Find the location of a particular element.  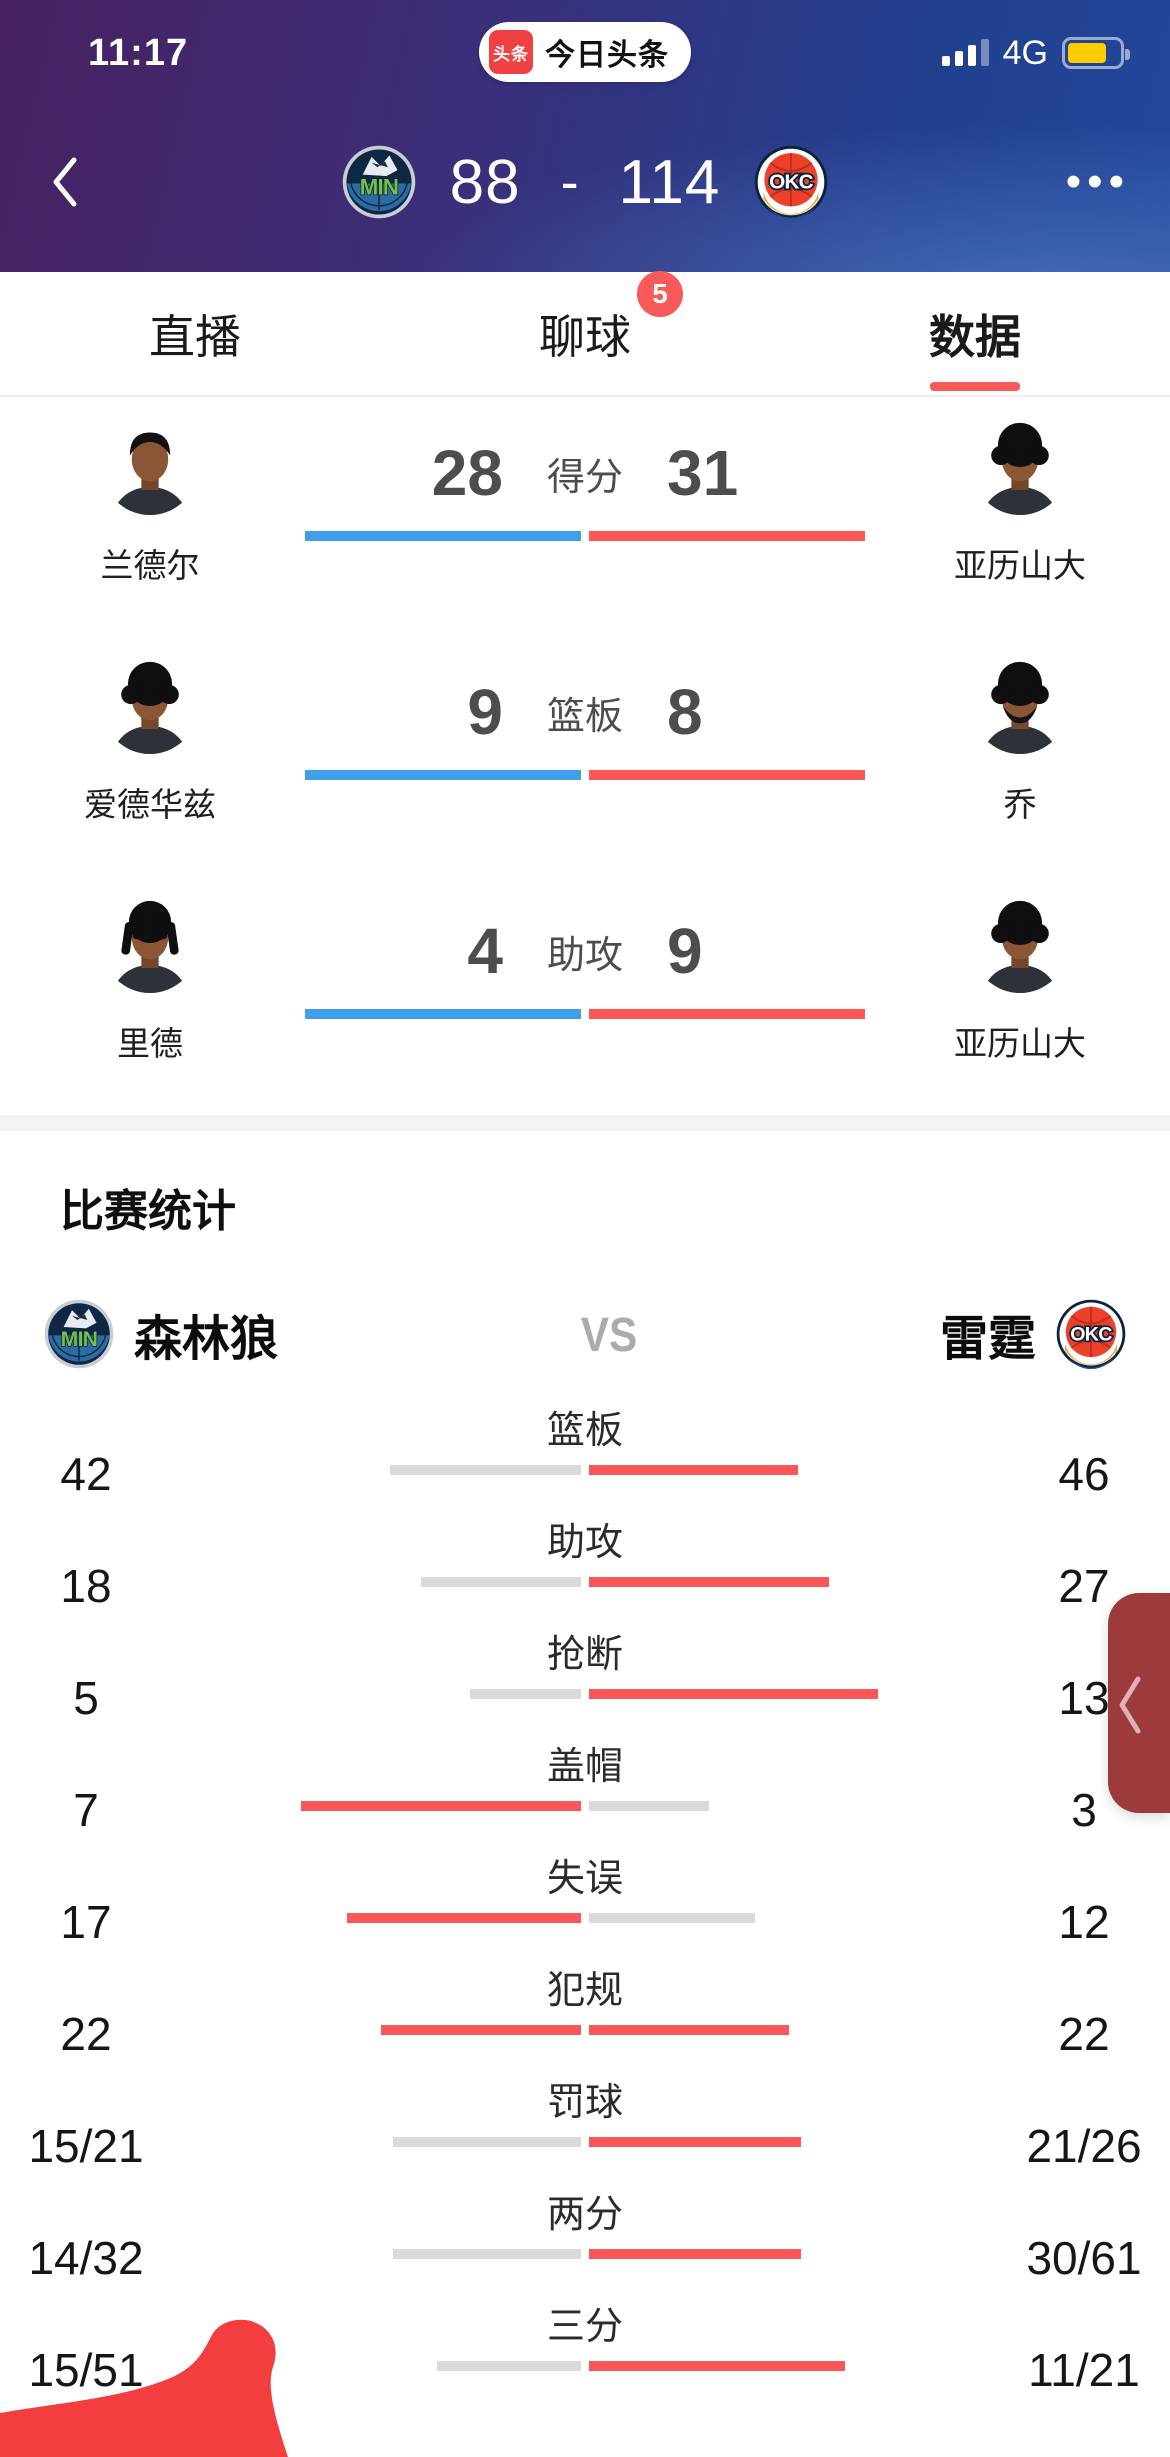

leader-stat-label: 助攻 is located at coordinates (584, 955).